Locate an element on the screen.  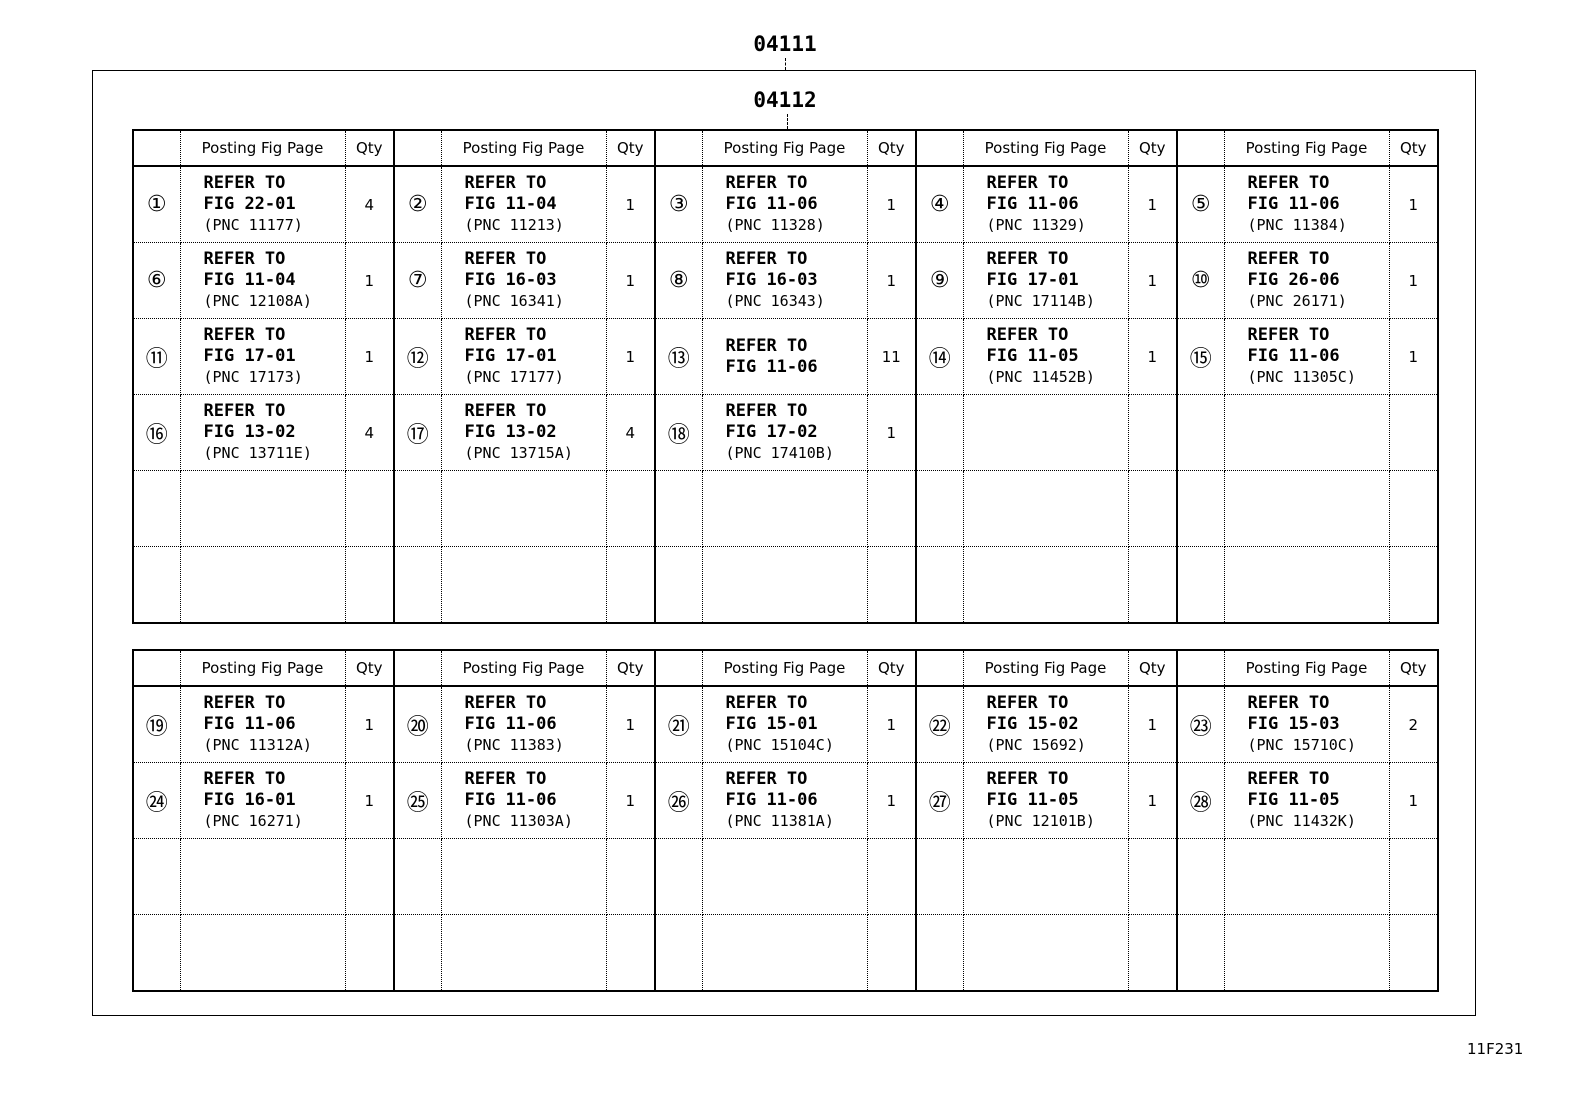
posting-reference: REFER TO FIG 11-05 (PNC 11452B) is located at coordinates (1045, 356).